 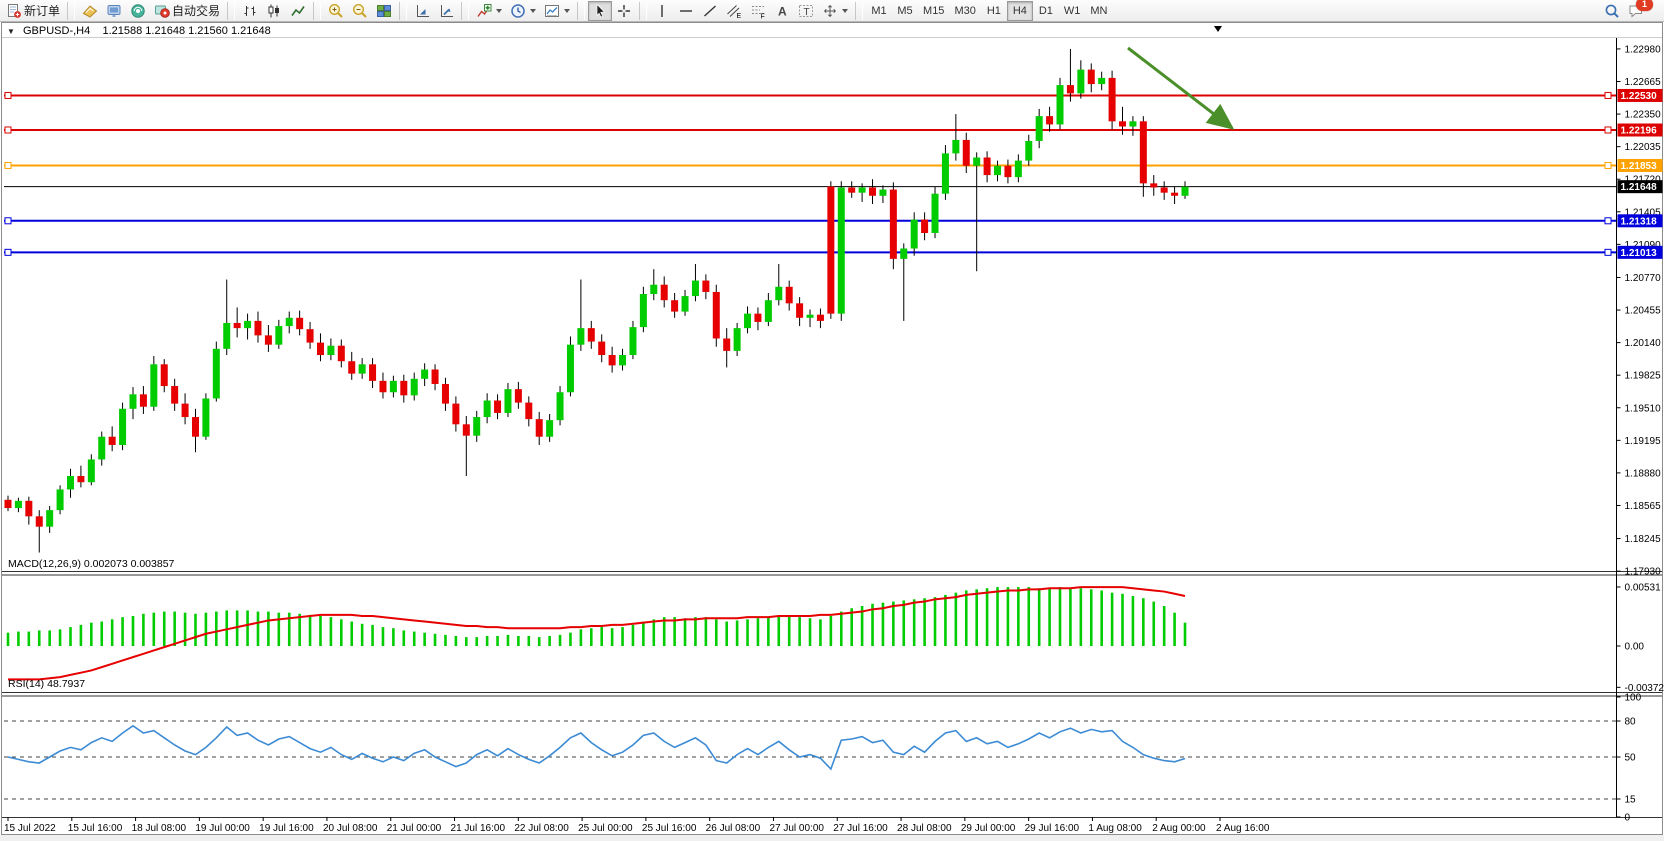 What do you see at coordinates (994, 11) in the screenshot?
I see `timeframe-h1: H1` at bounding box center [994, 11].